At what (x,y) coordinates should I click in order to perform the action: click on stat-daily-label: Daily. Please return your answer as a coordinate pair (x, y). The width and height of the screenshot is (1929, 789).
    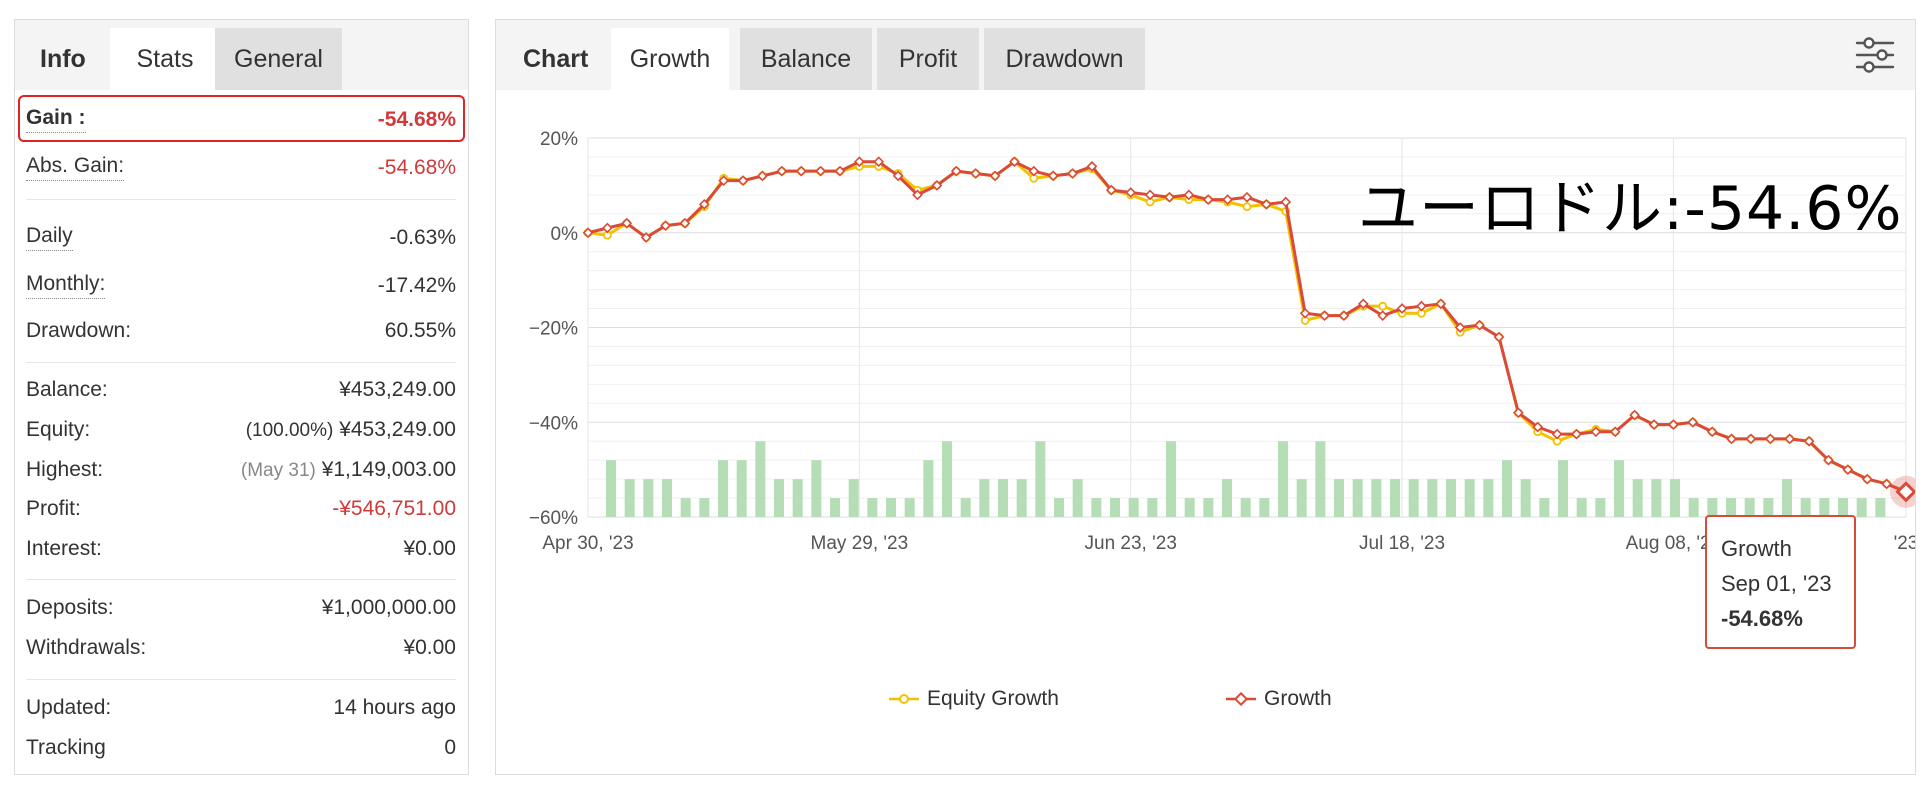
    Looking at the image, I should click on (49, 236).